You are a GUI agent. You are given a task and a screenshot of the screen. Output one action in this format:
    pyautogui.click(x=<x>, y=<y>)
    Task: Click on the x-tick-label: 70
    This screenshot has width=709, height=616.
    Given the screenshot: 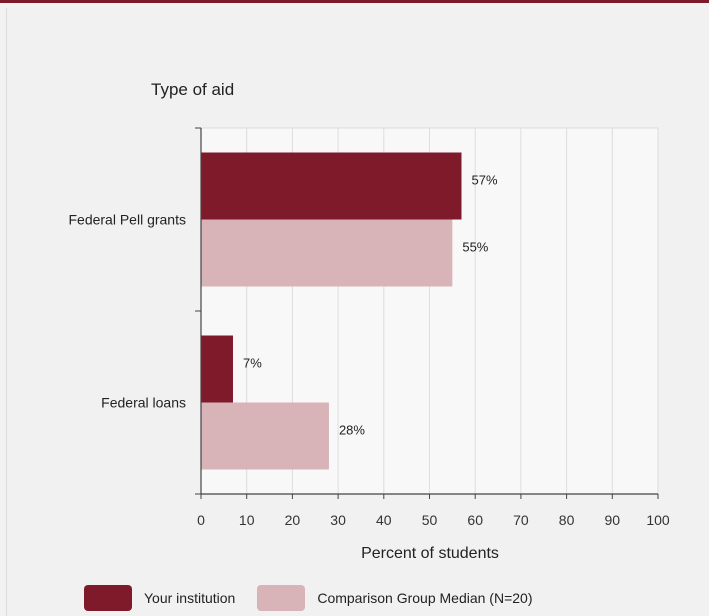 What is the action you would take?
    pyautogui.click(x=521, y=520)
    